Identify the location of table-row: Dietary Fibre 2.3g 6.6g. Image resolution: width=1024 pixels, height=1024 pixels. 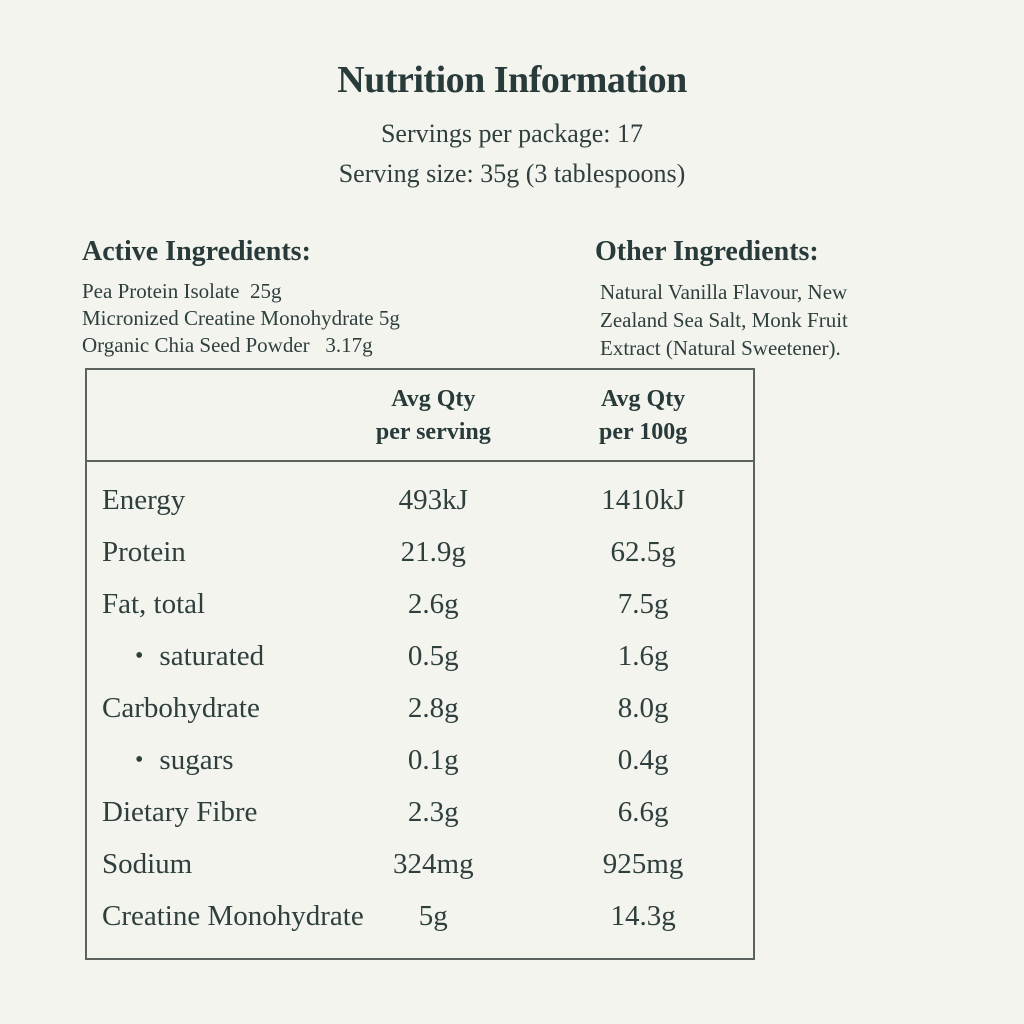
(420, 812).